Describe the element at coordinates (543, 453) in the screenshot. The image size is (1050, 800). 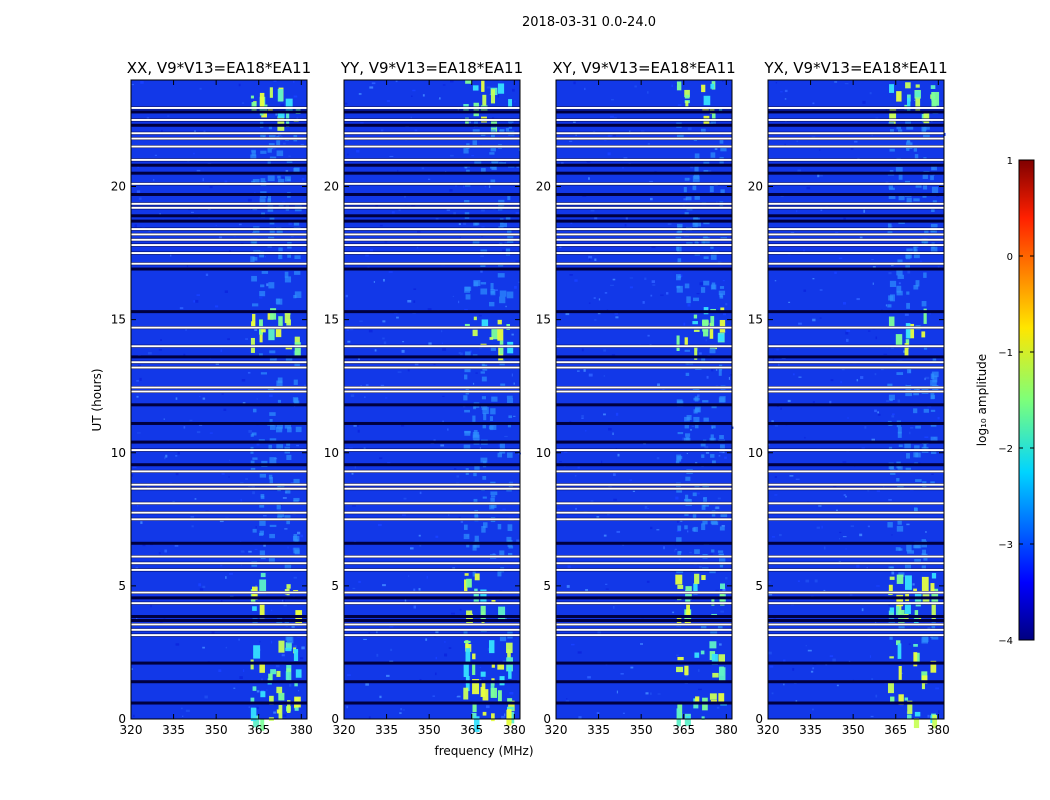
I see `y-tick-label: 10` at that location.